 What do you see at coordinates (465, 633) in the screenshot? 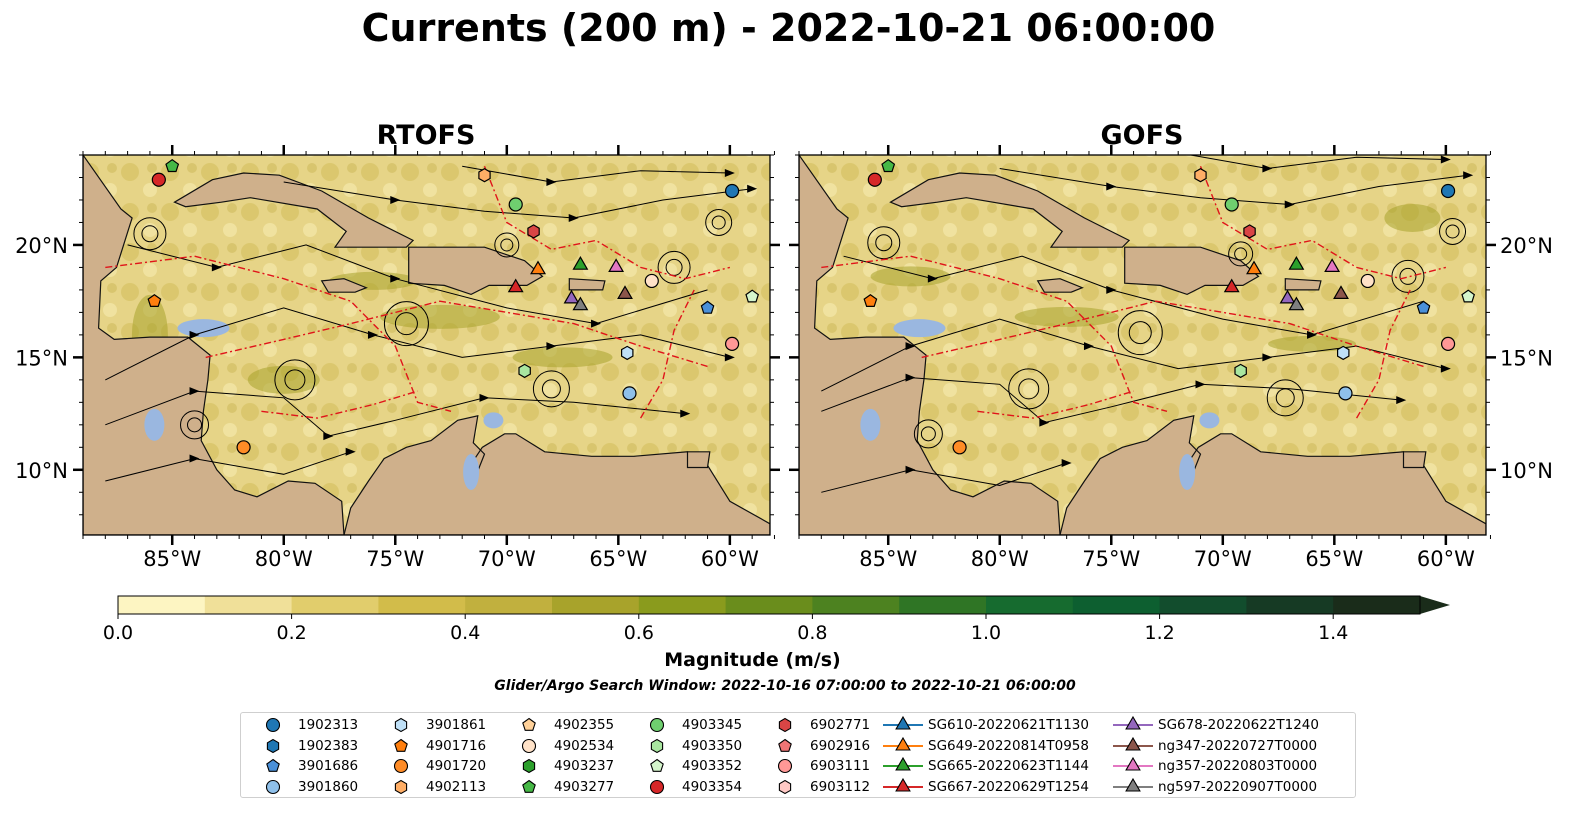
I see `colorbar-tick-label: 0.4` at bounding box center [465, 633].